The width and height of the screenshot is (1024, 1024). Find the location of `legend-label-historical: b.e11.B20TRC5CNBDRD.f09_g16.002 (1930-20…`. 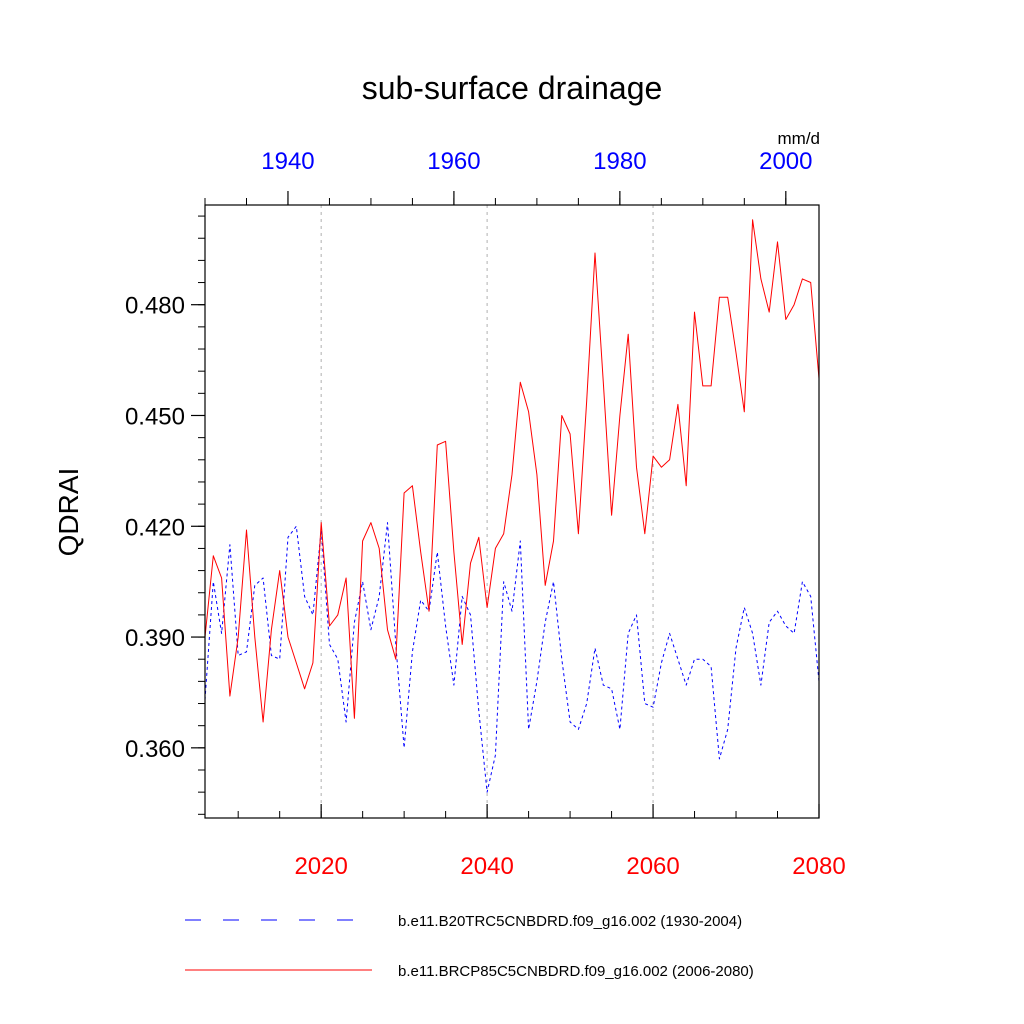

legend-label-historical: b.e11.B20TRC5CNBDRD.f09_g16.002 (1930-20… is located at coordinates (570, 921).